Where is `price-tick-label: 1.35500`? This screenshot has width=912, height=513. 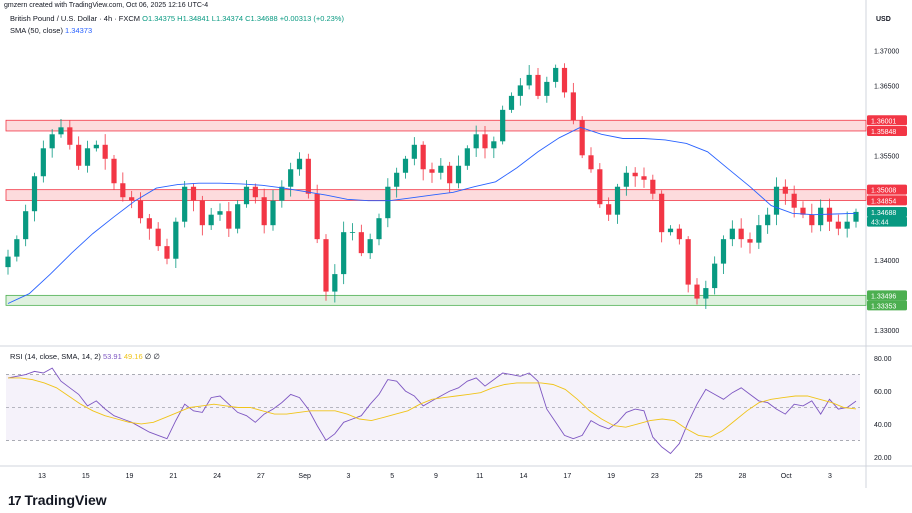 price-tick-label: 1.35500 is located at coordinates (886, 156).